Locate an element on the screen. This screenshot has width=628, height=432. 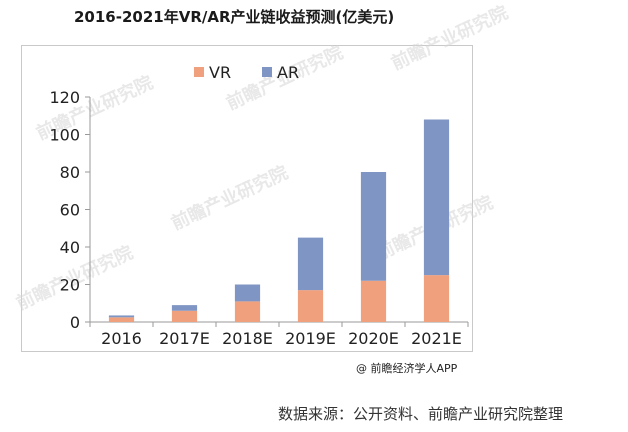
bar-ar-2020E is located at coordinates (373, 226).